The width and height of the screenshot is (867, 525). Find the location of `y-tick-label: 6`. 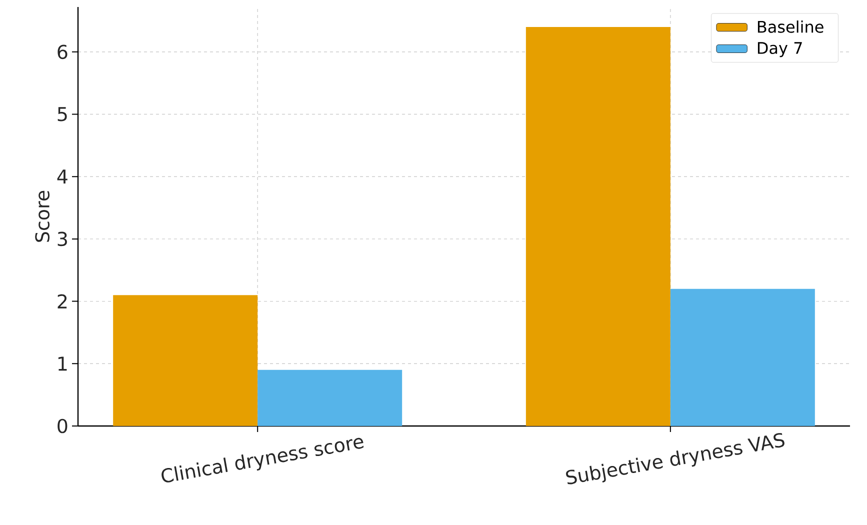

y-tick-label: 6 is located at coordinates (63, 52).